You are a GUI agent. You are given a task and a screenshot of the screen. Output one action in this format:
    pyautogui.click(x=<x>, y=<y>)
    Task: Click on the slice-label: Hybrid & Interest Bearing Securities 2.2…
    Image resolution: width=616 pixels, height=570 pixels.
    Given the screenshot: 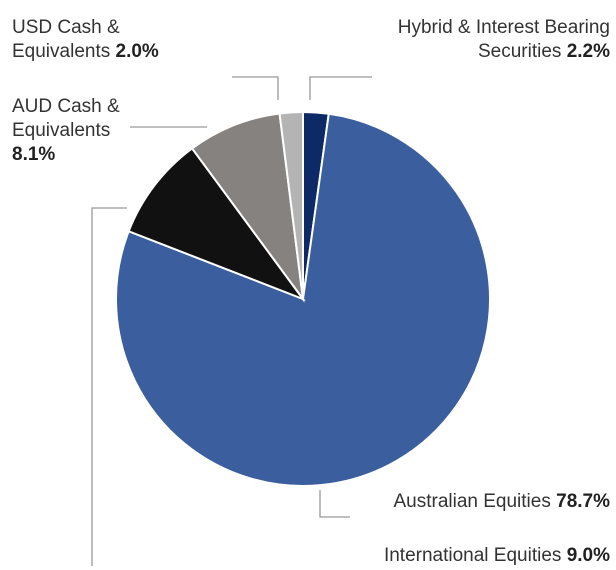 What is the action you would take?
    pyautogui.click(x=503, y=39)
    